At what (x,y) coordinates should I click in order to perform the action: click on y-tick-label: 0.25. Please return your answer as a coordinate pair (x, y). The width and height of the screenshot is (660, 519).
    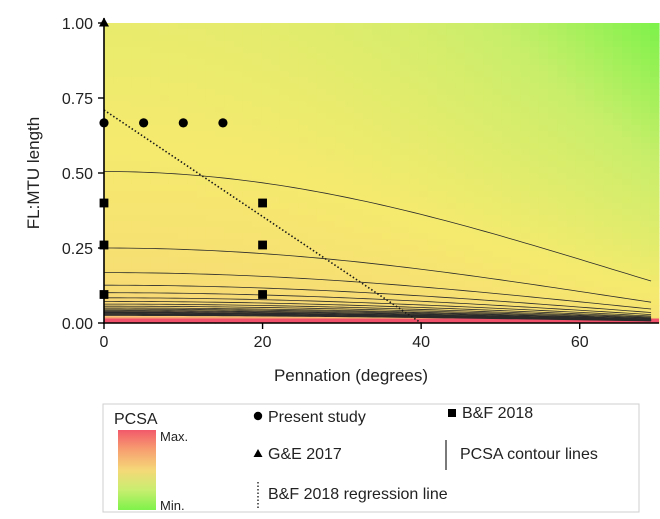
    Looking at the image, I should click on (77, 249).